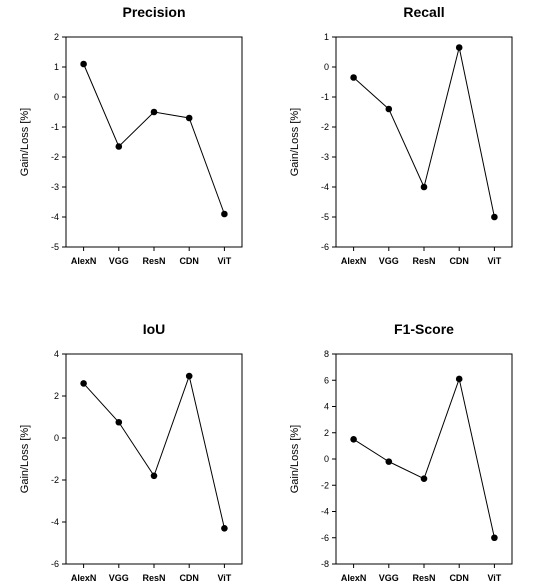 This screenshot has height=588, width=550. What do you see at coordinates (325, 564) in the screenshot?
I see `y-tick-label: -8` at bounding box center [325, 564].